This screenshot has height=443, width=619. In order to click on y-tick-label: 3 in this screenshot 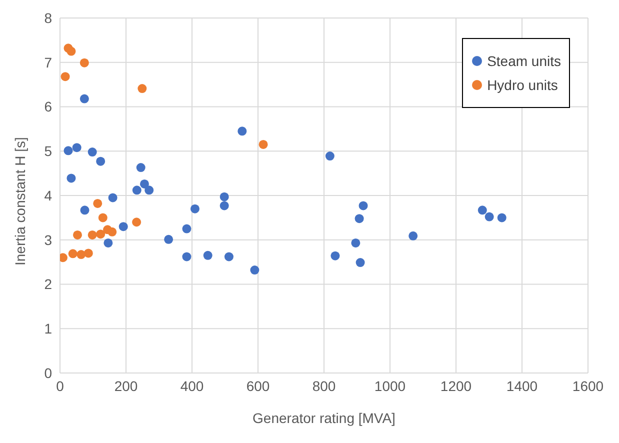, I will do `click(48, 240)`.